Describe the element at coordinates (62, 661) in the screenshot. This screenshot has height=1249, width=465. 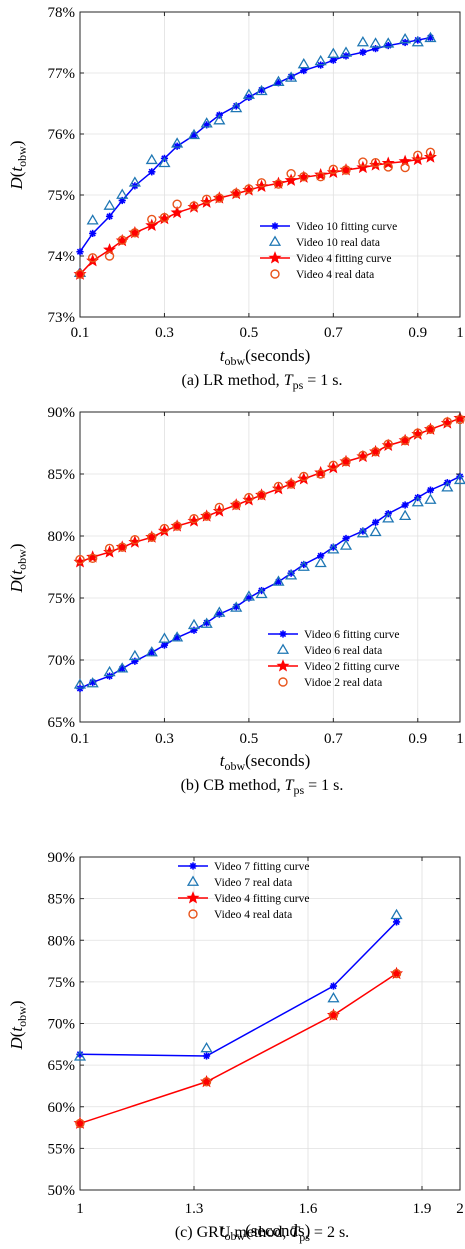
I see `y-tick-label: 70%` at that location.